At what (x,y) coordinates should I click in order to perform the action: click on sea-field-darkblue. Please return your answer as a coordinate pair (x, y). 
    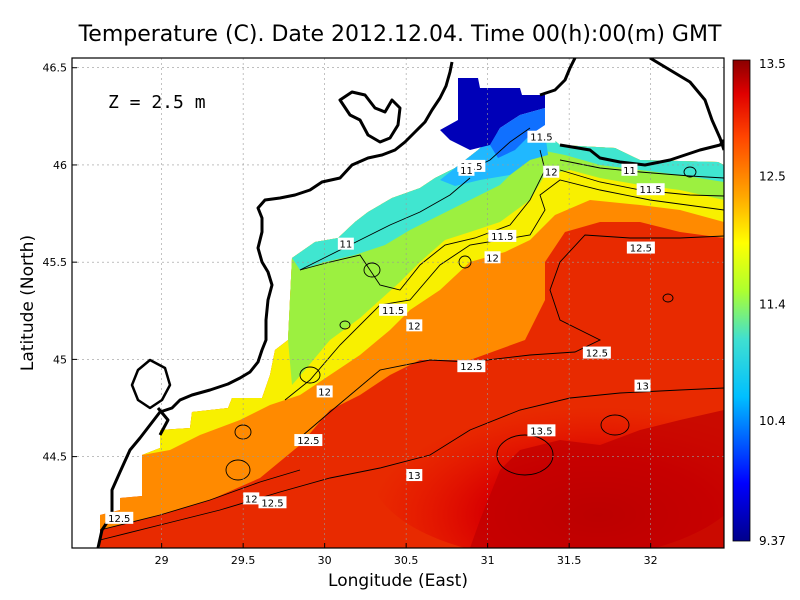
    Looking at the image, I should click on (492, 114).